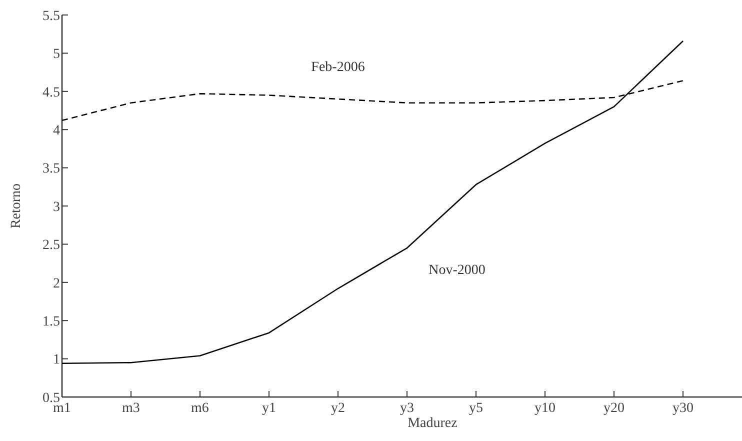  What do you see at coordinates (269, 408) in the screenshot?
I see `x-tick-label: y1` at bounding box center [269, 408].